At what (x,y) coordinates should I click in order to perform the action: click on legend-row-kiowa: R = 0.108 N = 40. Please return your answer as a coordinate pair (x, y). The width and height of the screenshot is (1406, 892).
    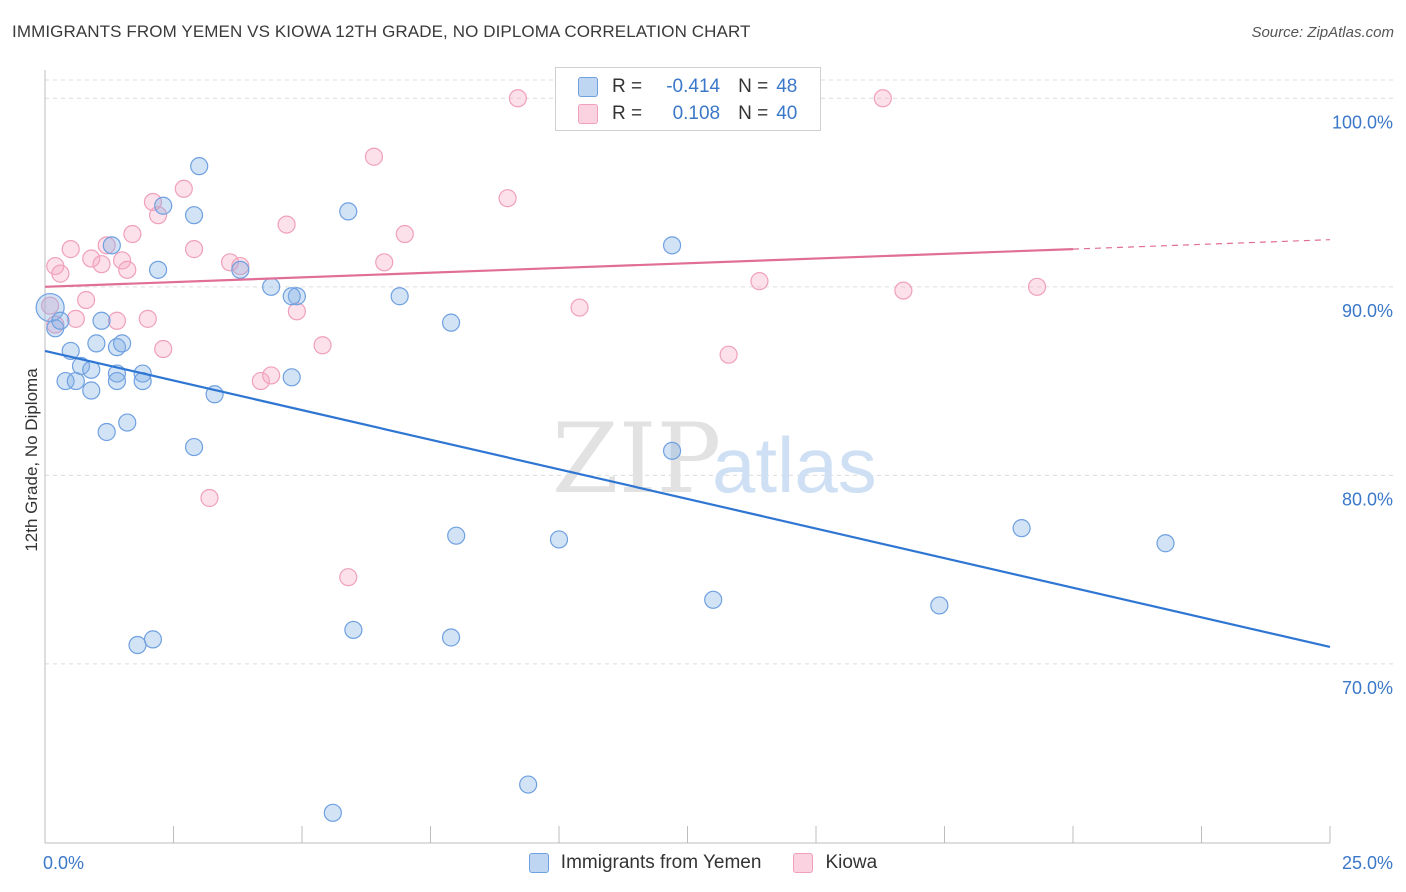
    Looking at the image, I should click on (687, 114).